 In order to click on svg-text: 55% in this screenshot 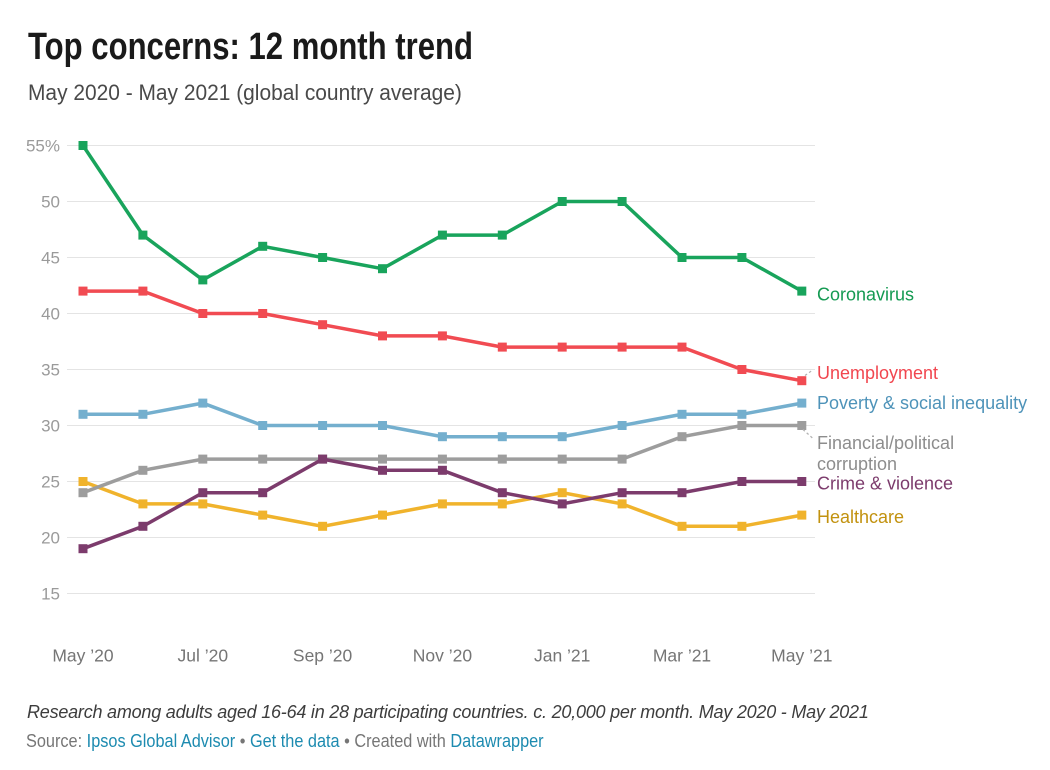, I will do `click(43, 146)`.